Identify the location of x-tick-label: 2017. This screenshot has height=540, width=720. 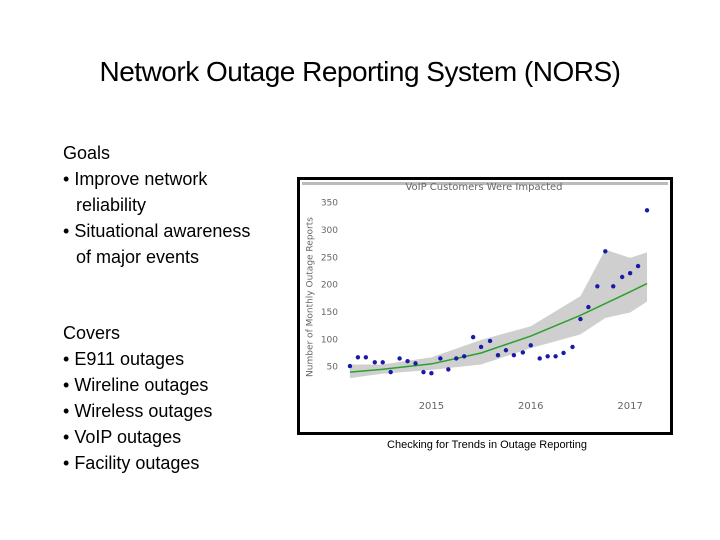
(629, 406).